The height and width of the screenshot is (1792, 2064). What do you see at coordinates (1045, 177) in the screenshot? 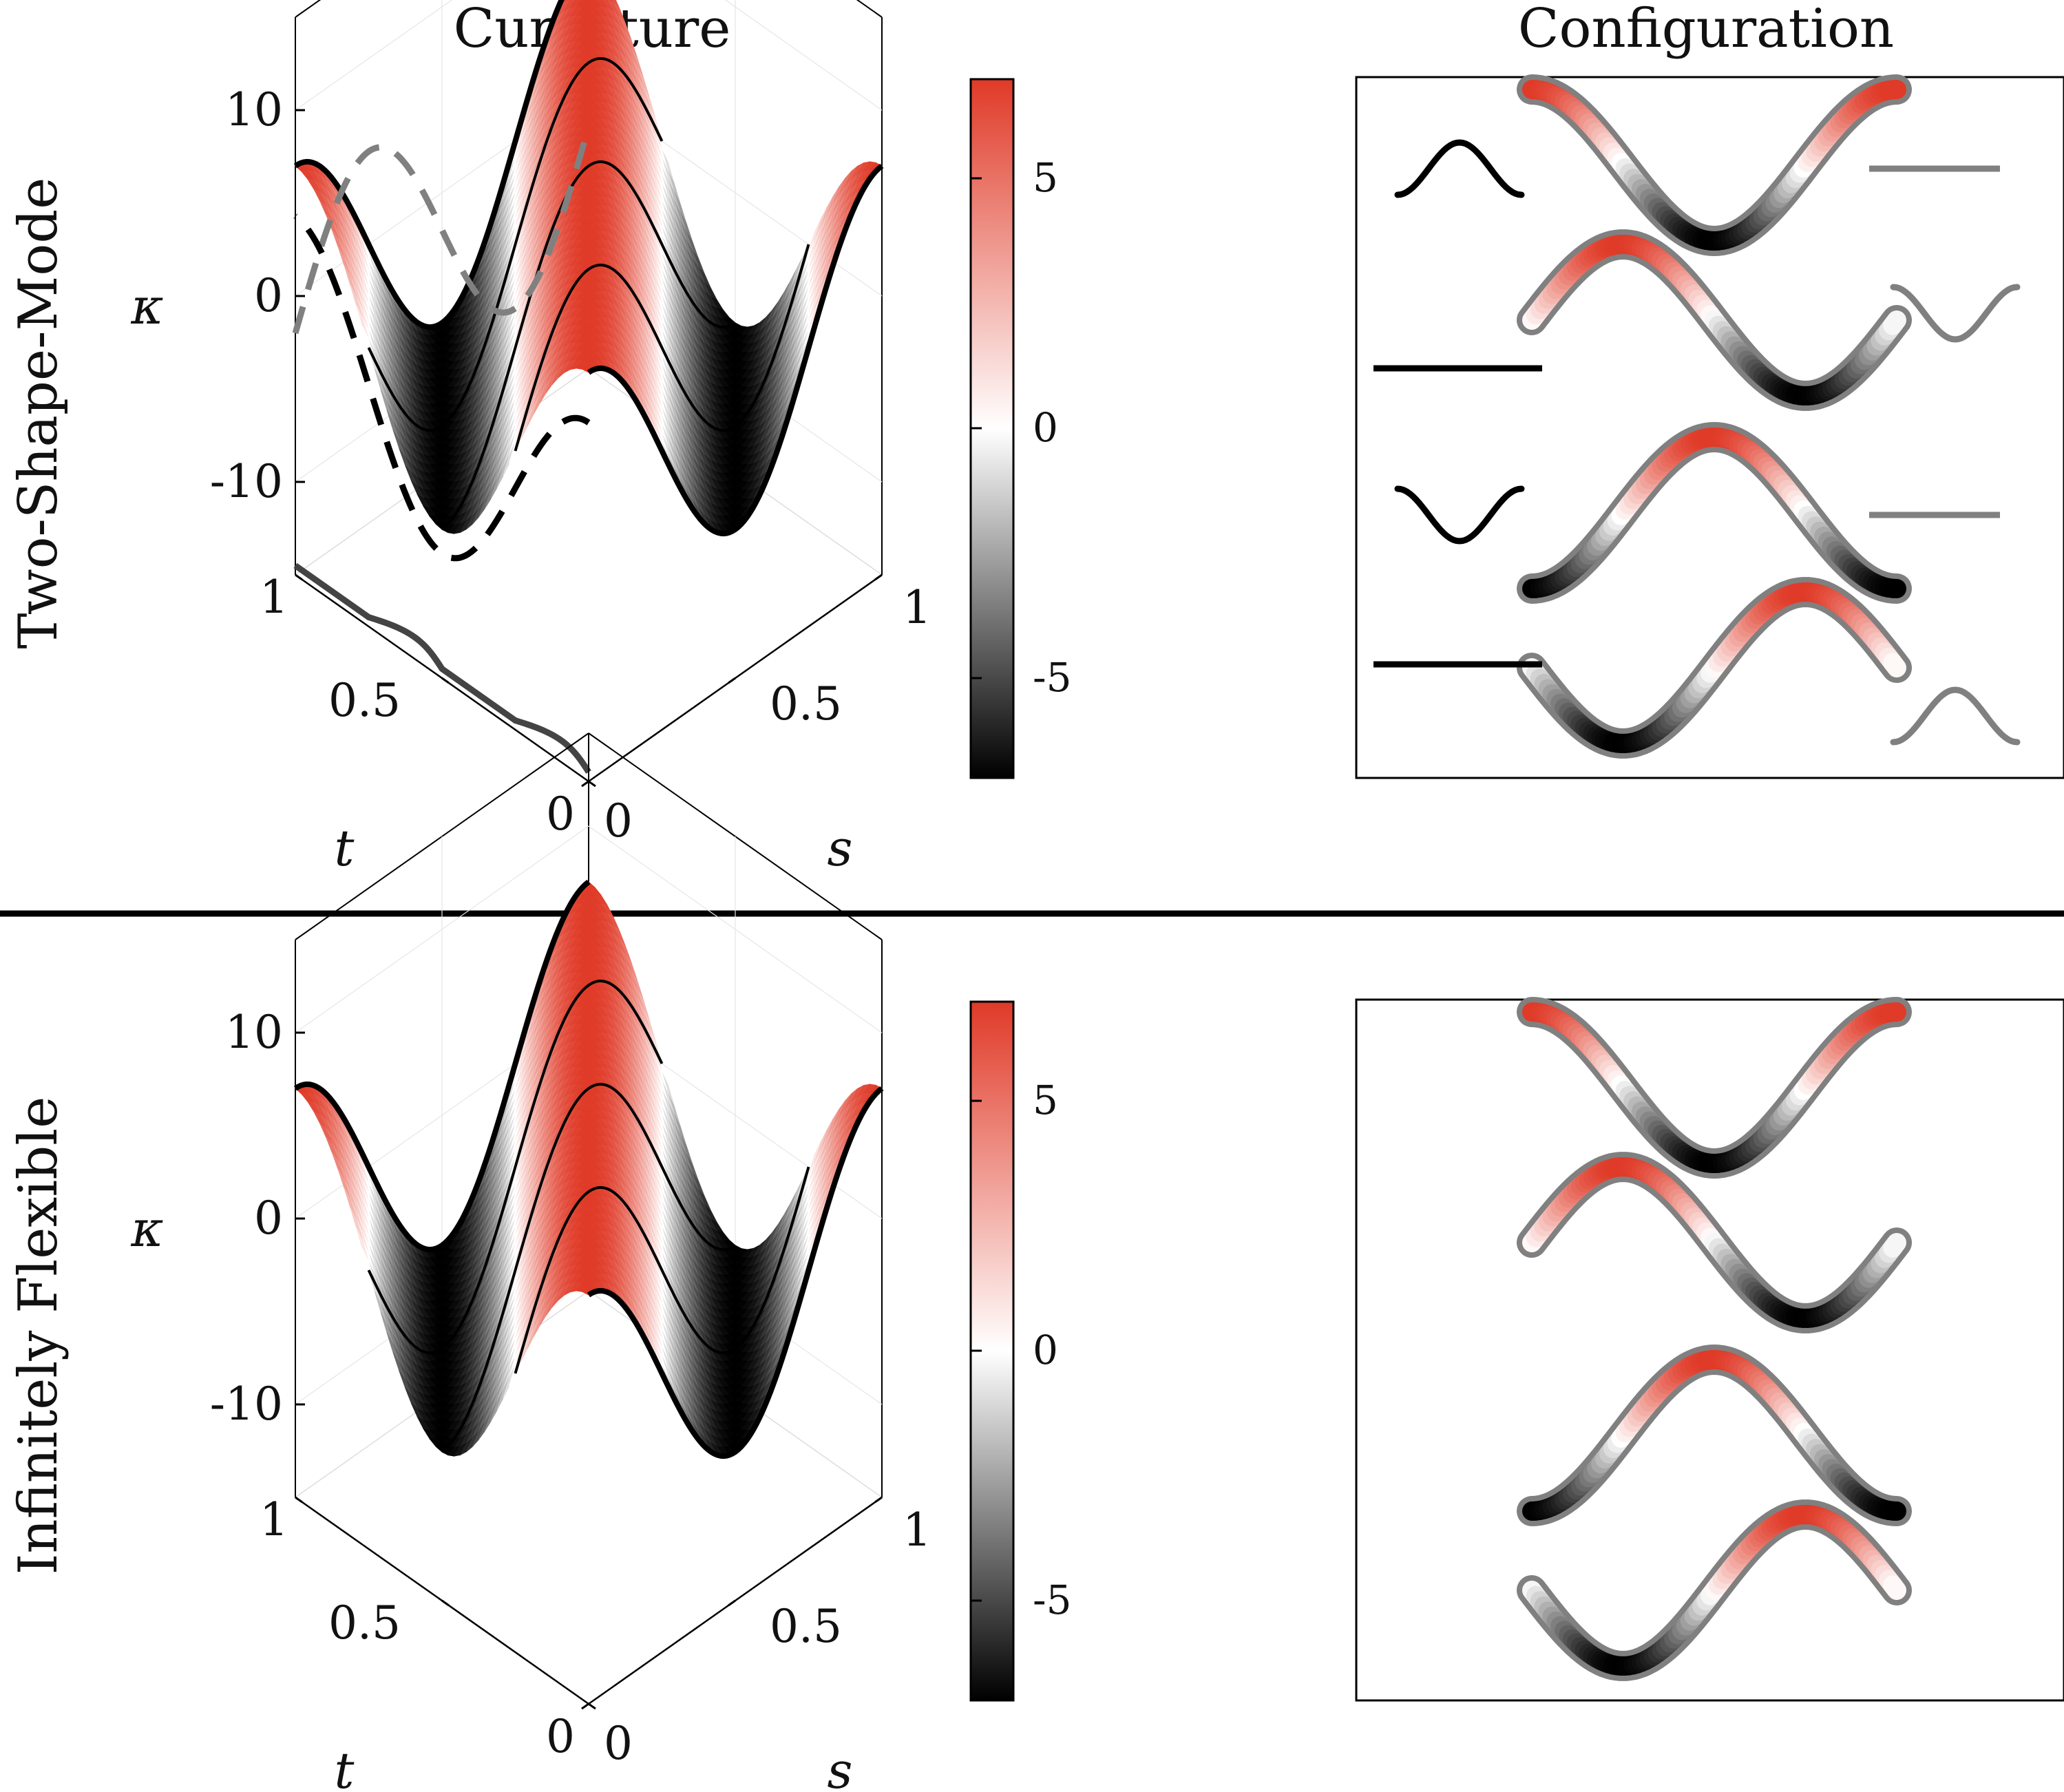
I see `colorbar-tick: 5` at bounding box center [1045, 177].